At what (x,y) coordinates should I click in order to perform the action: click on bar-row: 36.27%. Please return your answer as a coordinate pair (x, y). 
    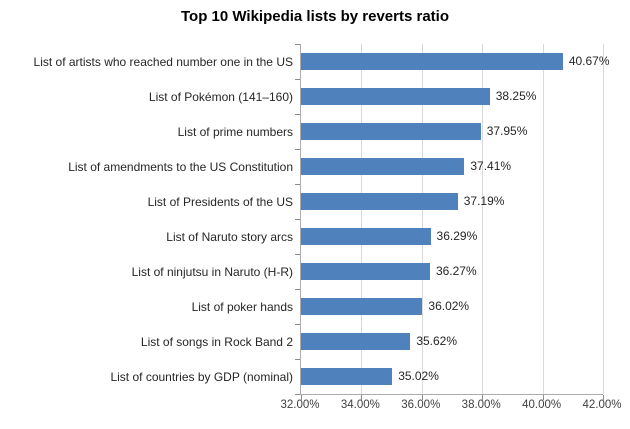
    Looking at the image, I should click on (452, 271).